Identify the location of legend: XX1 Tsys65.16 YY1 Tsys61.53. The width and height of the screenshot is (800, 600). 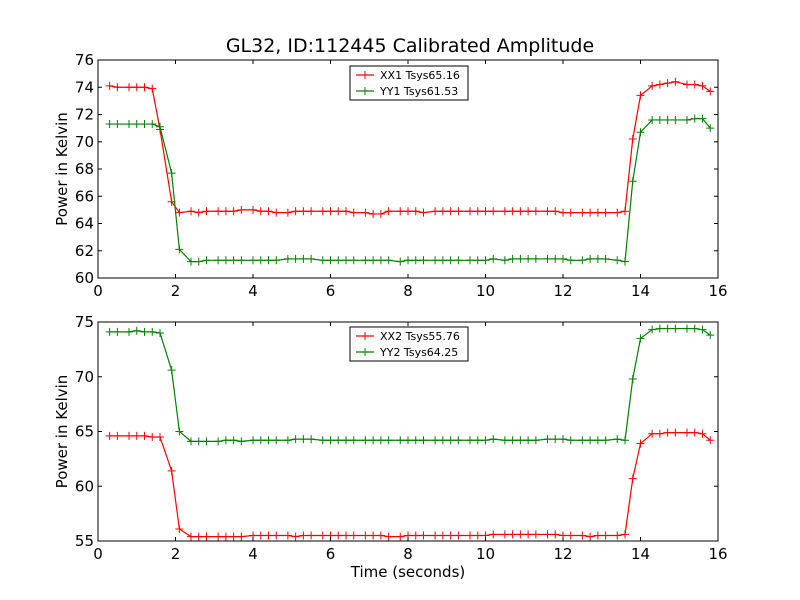
(409, 83).